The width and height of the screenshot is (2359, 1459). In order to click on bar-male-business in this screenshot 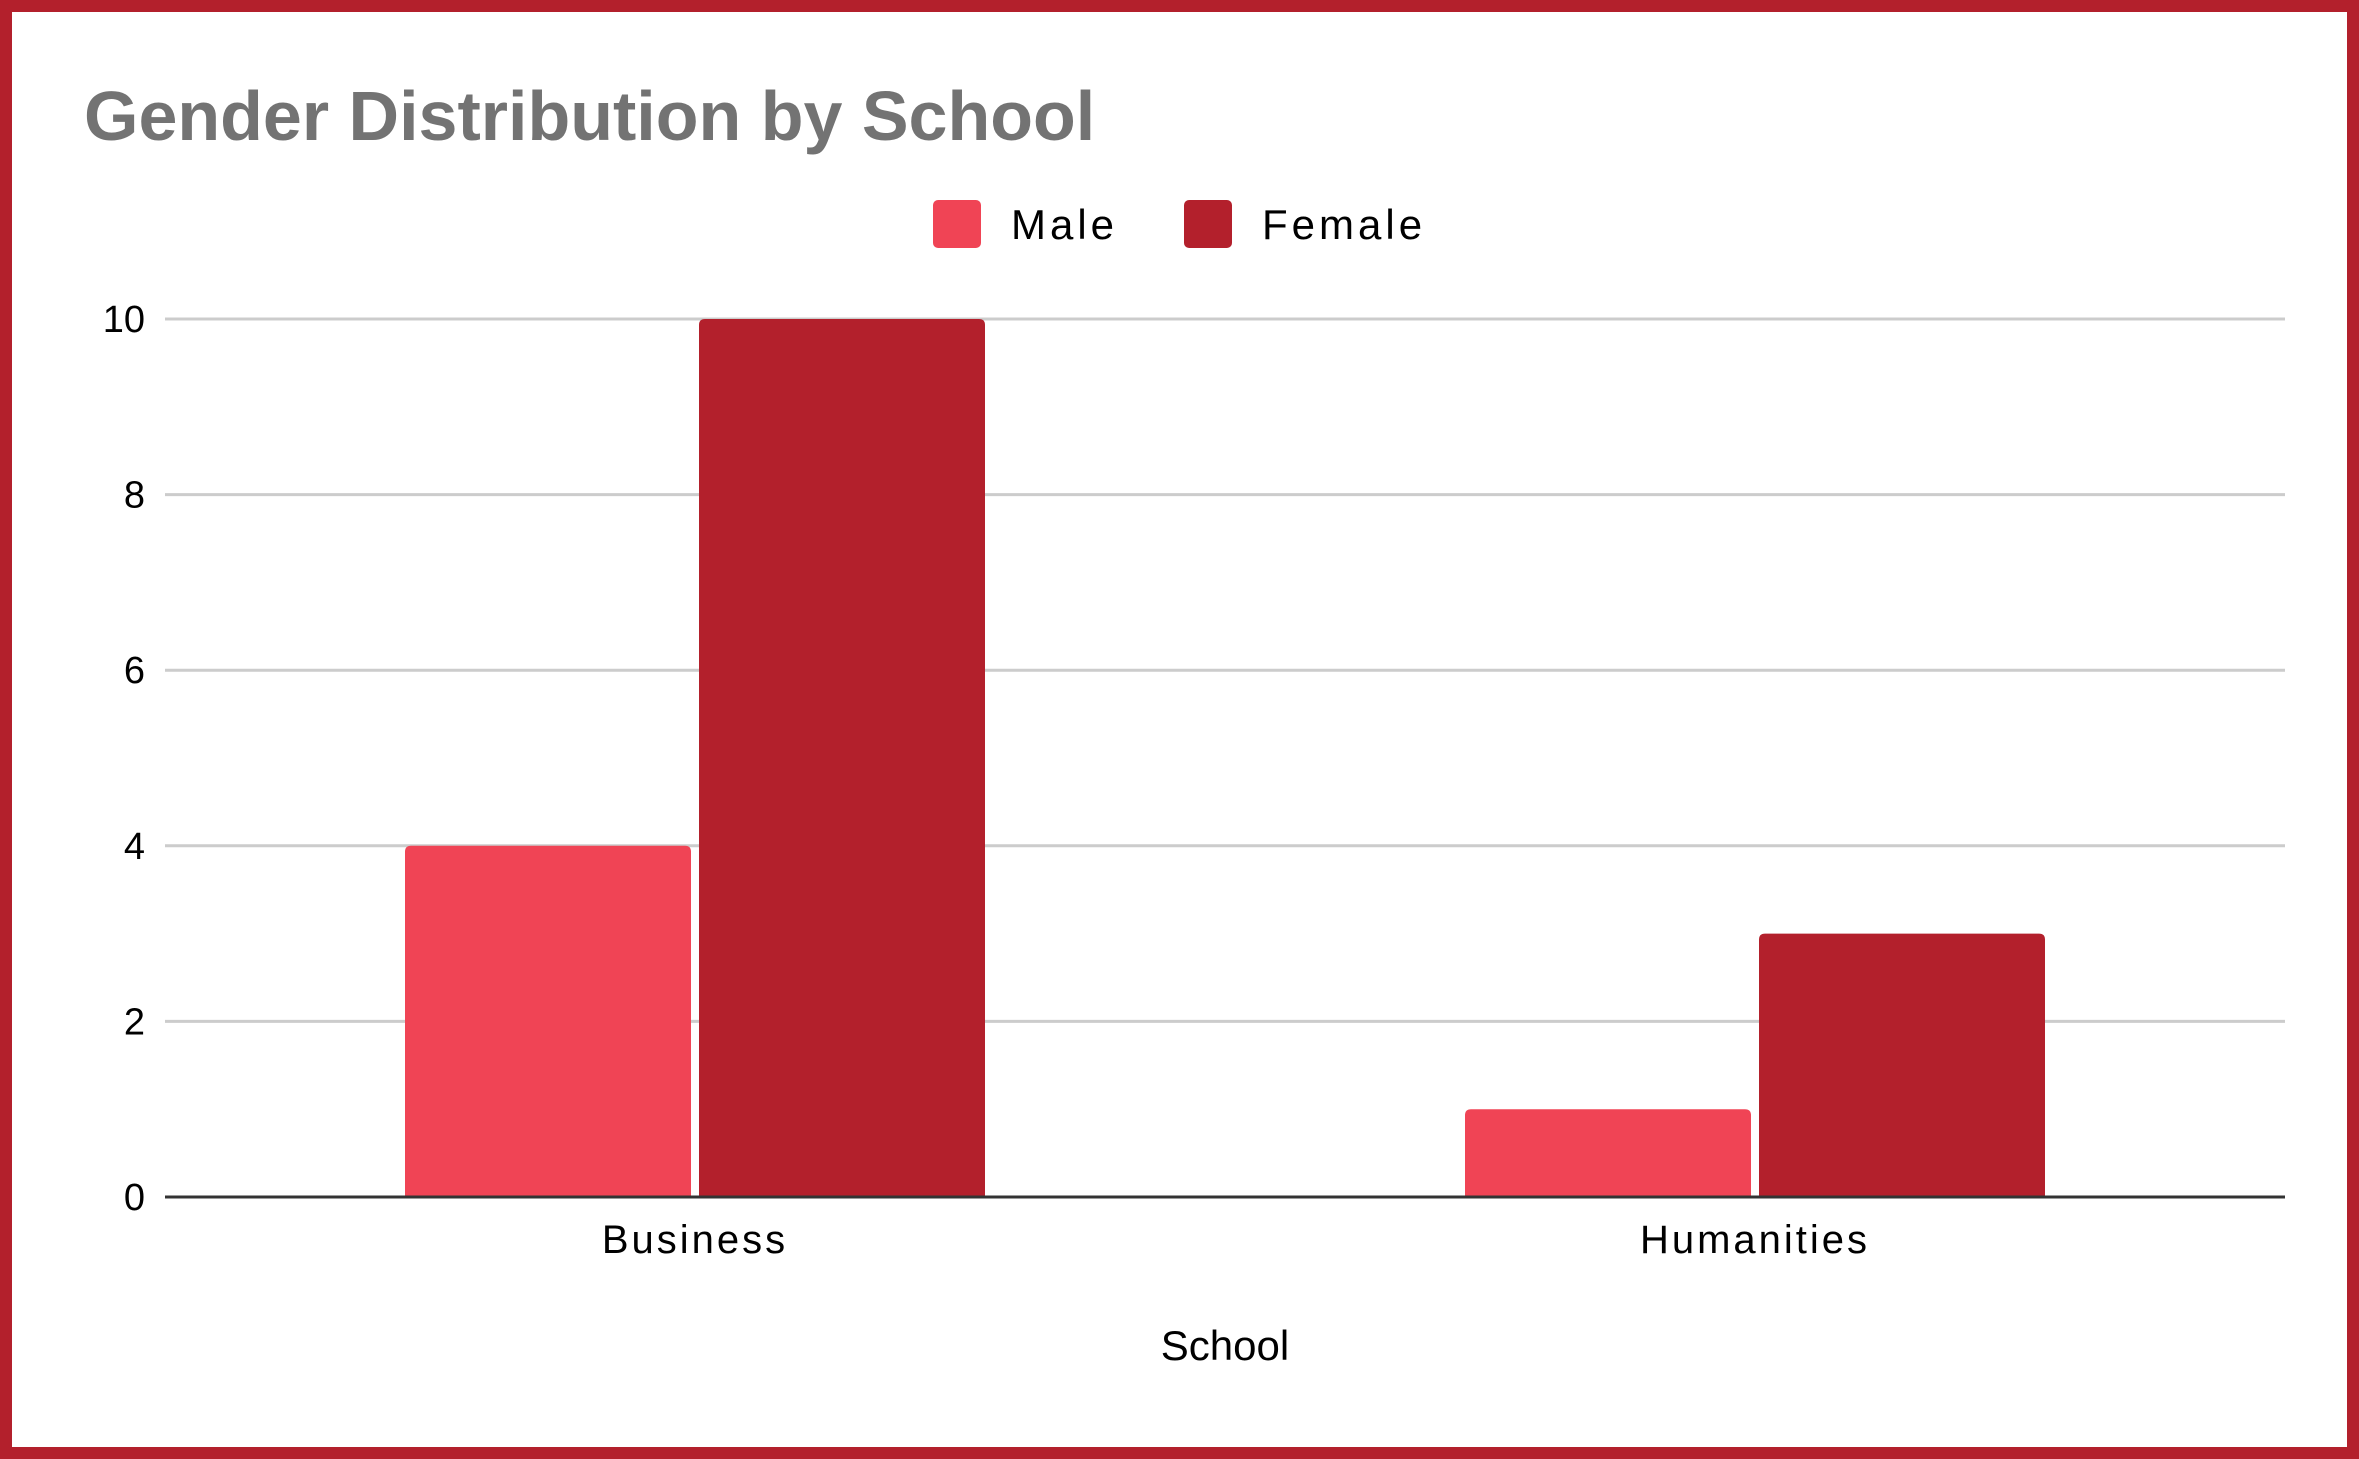, I will do `click(548, 1021)`.